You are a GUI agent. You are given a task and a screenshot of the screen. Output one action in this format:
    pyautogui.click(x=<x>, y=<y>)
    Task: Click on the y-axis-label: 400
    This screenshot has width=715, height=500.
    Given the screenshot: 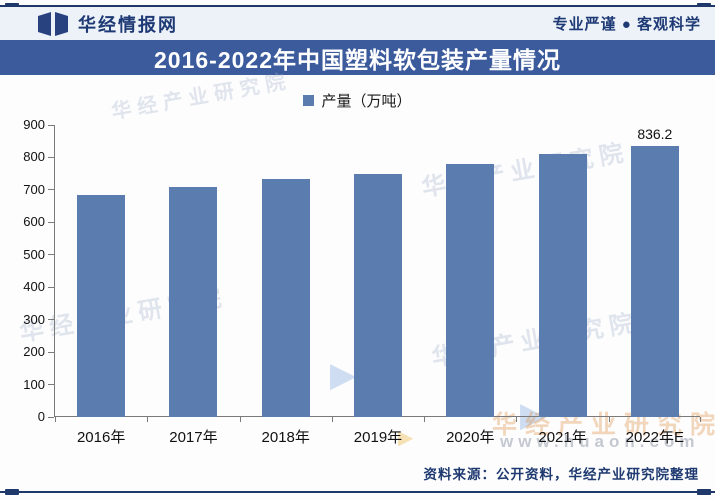 What is the action you would take?
    pyautogui.click(x=34, y=287)
    